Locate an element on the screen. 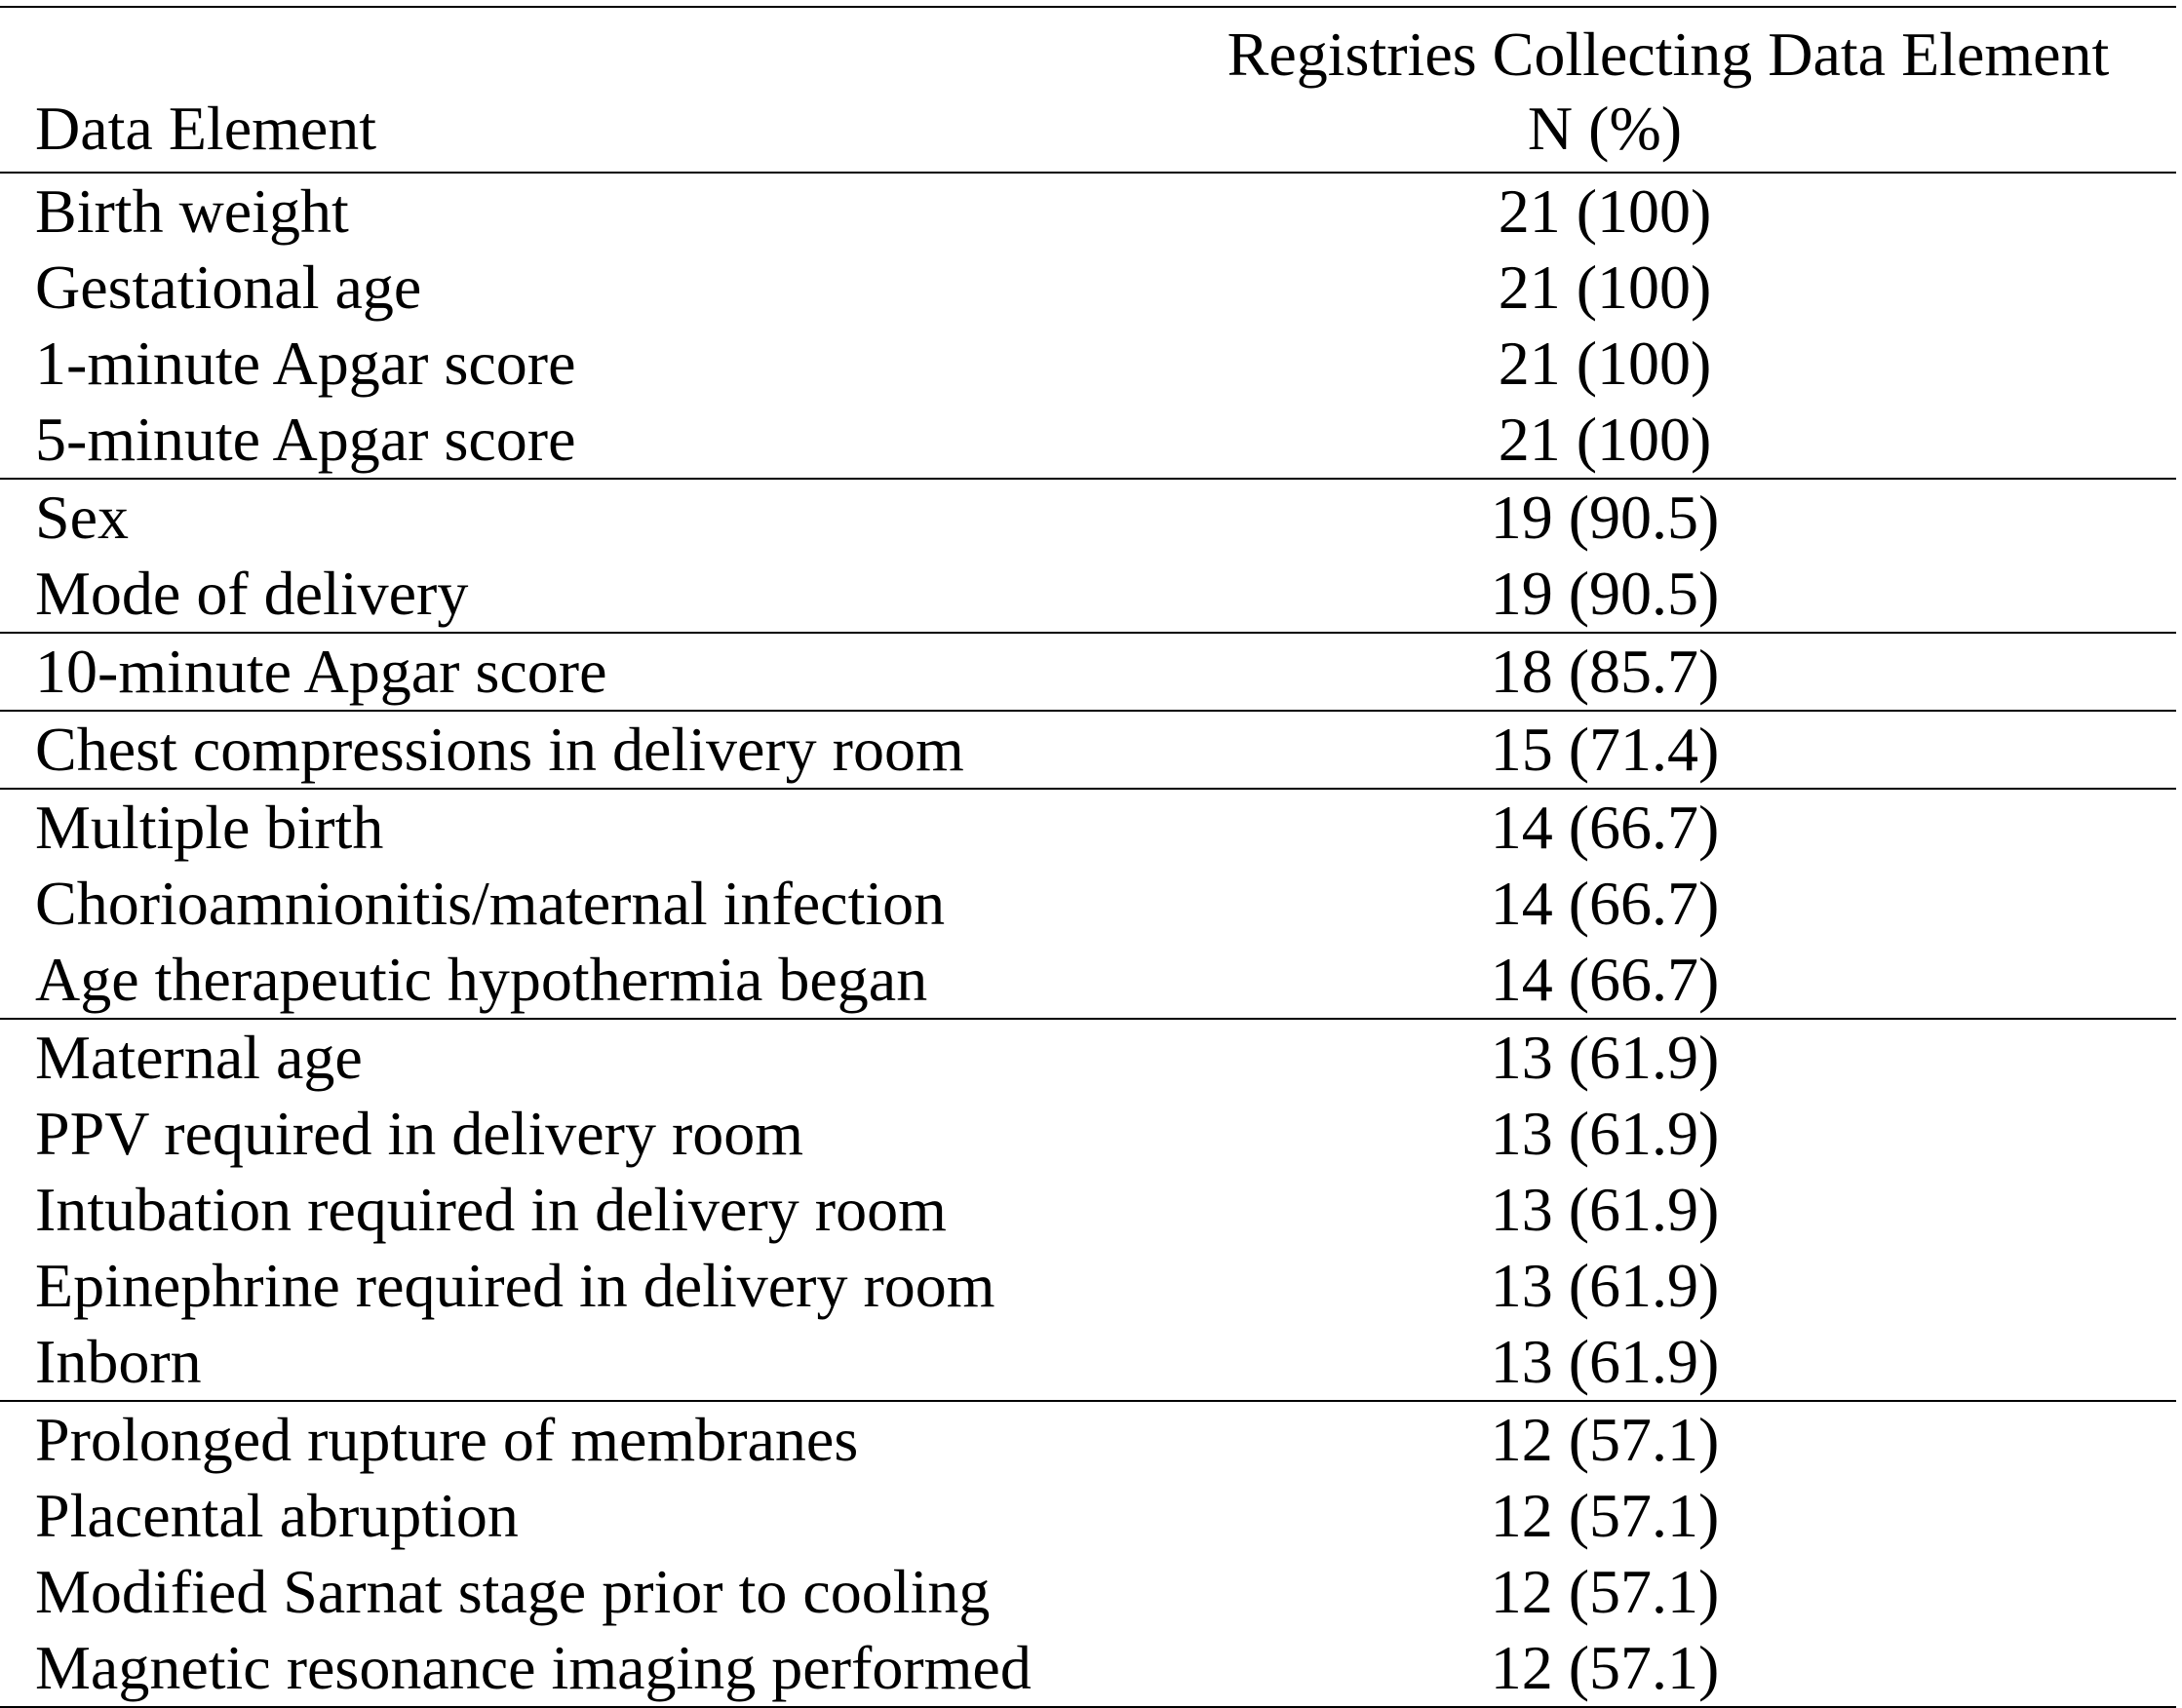  table-row: Birth weight 21 (100) is located at coordinates (1088, 211).